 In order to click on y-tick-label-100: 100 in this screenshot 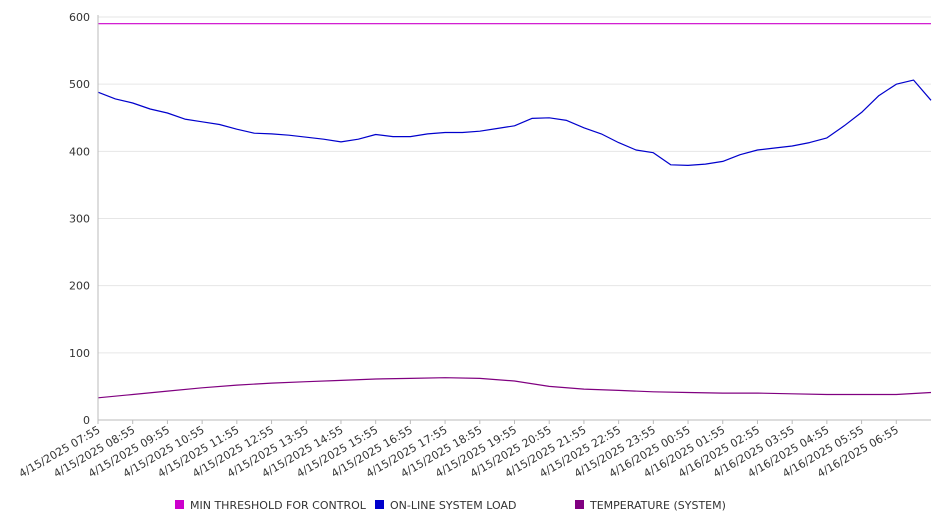, I will do `click(79, 353)`.